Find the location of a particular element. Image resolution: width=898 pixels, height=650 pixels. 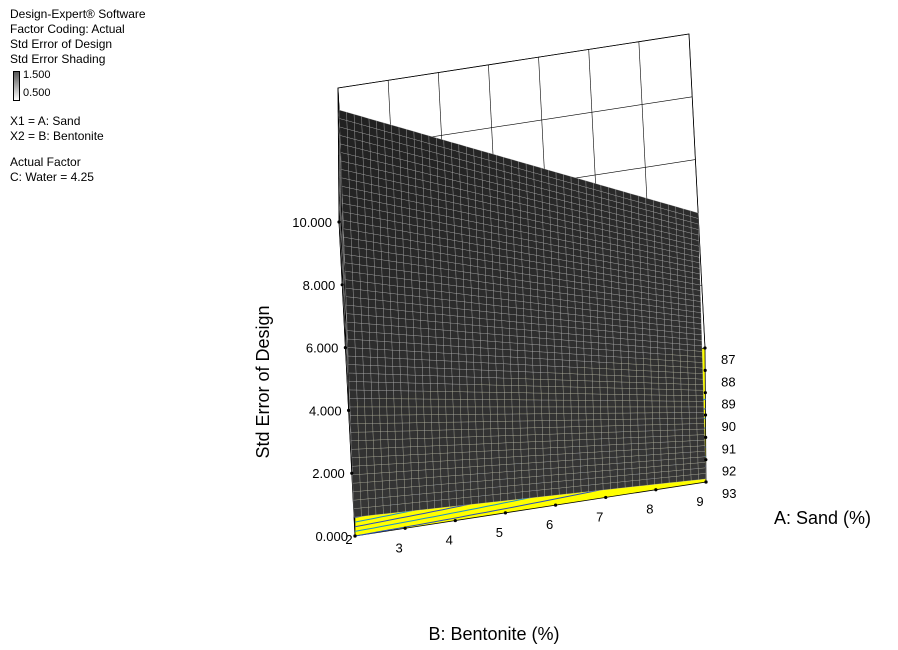

a-tick-label: 93 is located at coordinates (729, 493).